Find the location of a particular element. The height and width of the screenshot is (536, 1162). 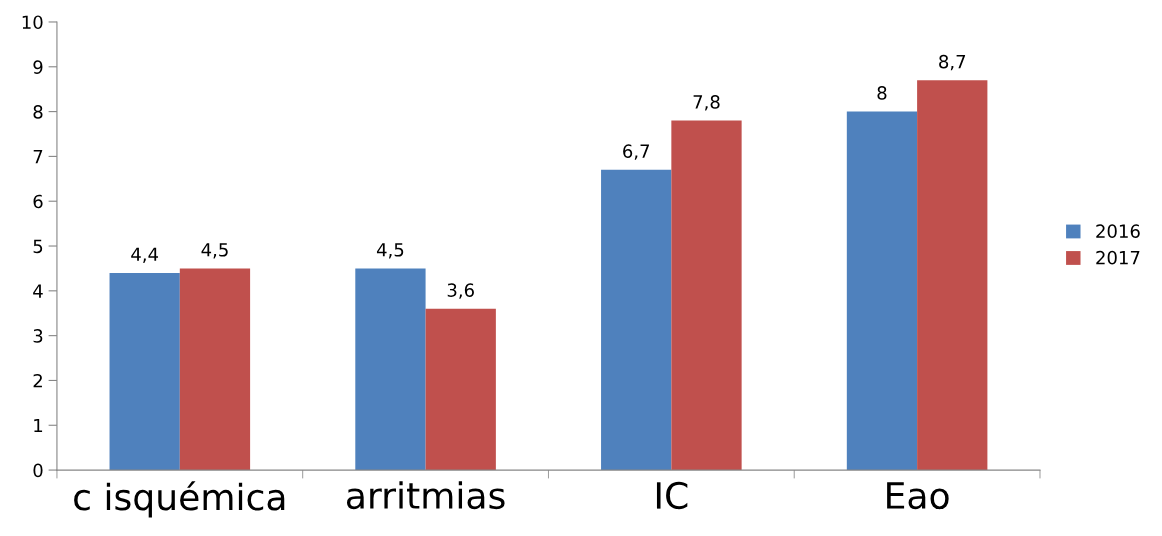

x-tick-label: Eao is located at coordinates (918, 496).